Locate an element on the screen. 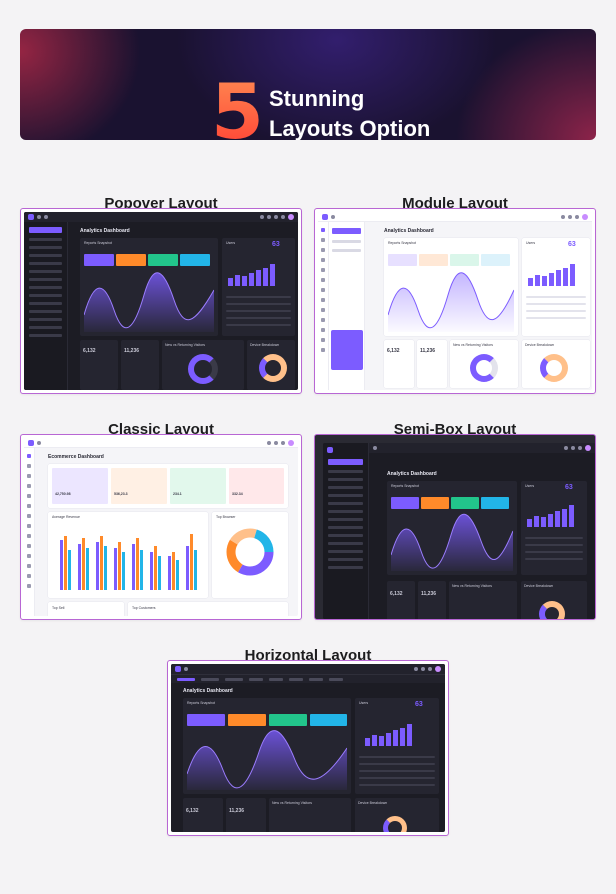 The image size is (616, 894). horizontal-layout-title: Horizontal Layout is located at coordinates (308, 655).